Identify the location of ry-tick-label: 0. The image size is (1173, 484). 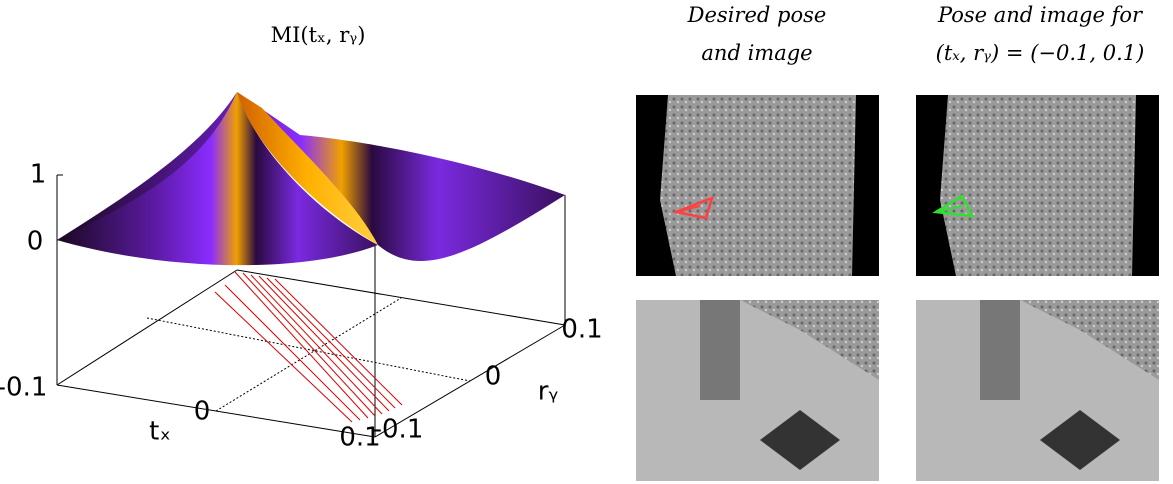
(493, 377).